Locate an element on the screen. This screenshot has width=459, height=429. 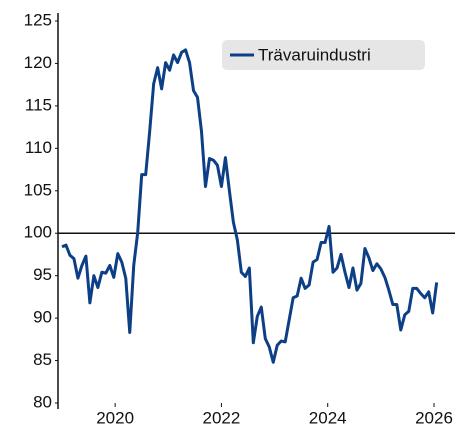
y-tick-label: 105 is located at coordinates (38, 189).